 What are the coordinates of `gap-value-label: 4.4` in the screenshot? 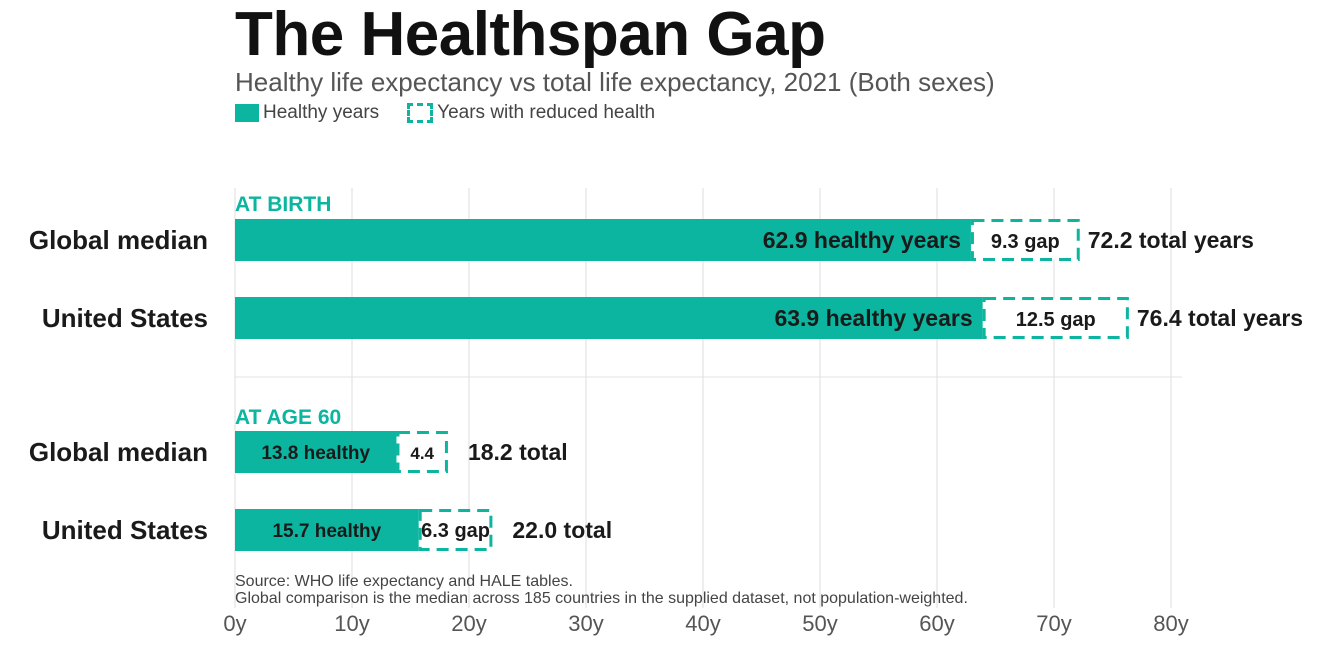 It's located at (422, 453).